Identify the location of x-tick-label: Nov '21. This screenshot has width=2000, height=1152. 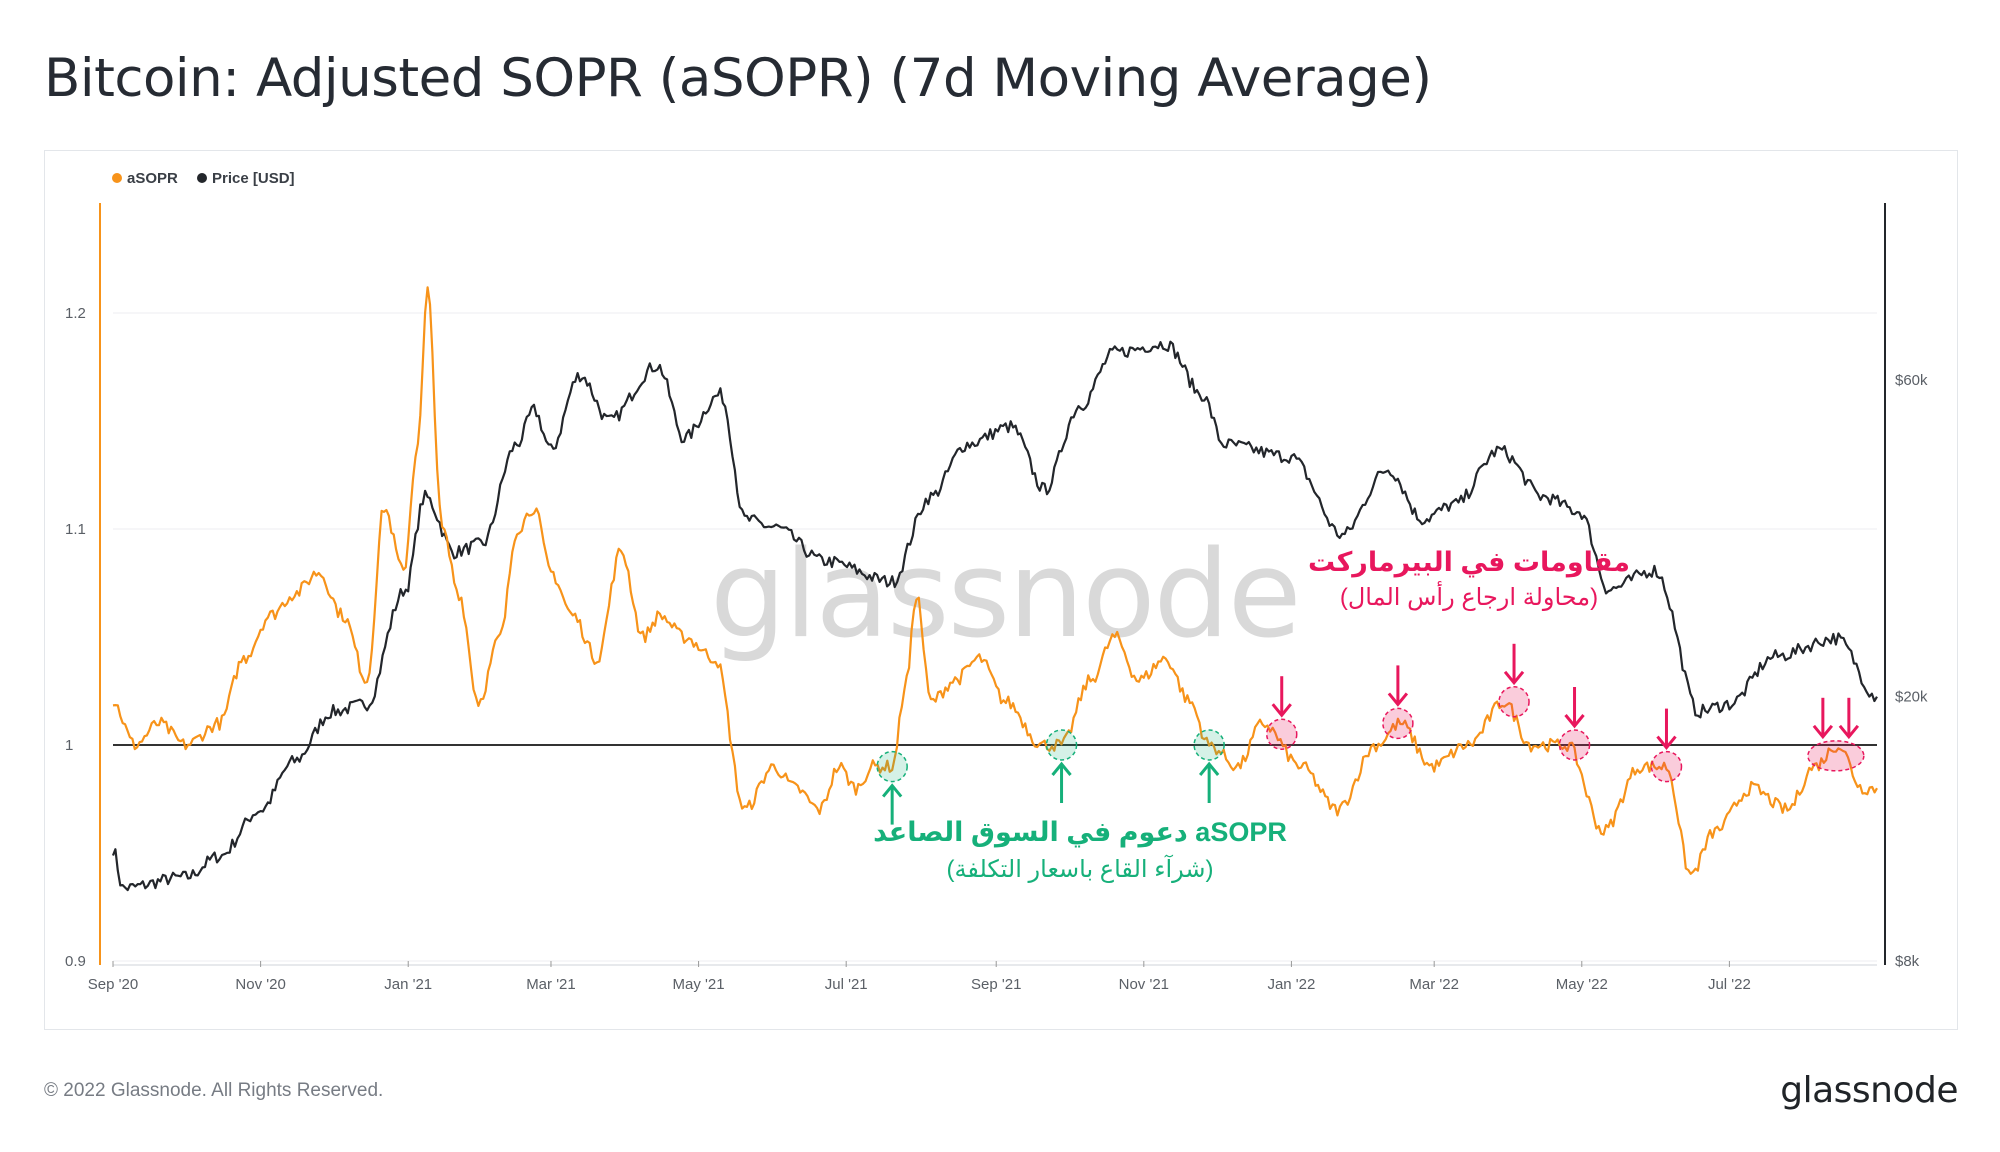
(1144, 984).